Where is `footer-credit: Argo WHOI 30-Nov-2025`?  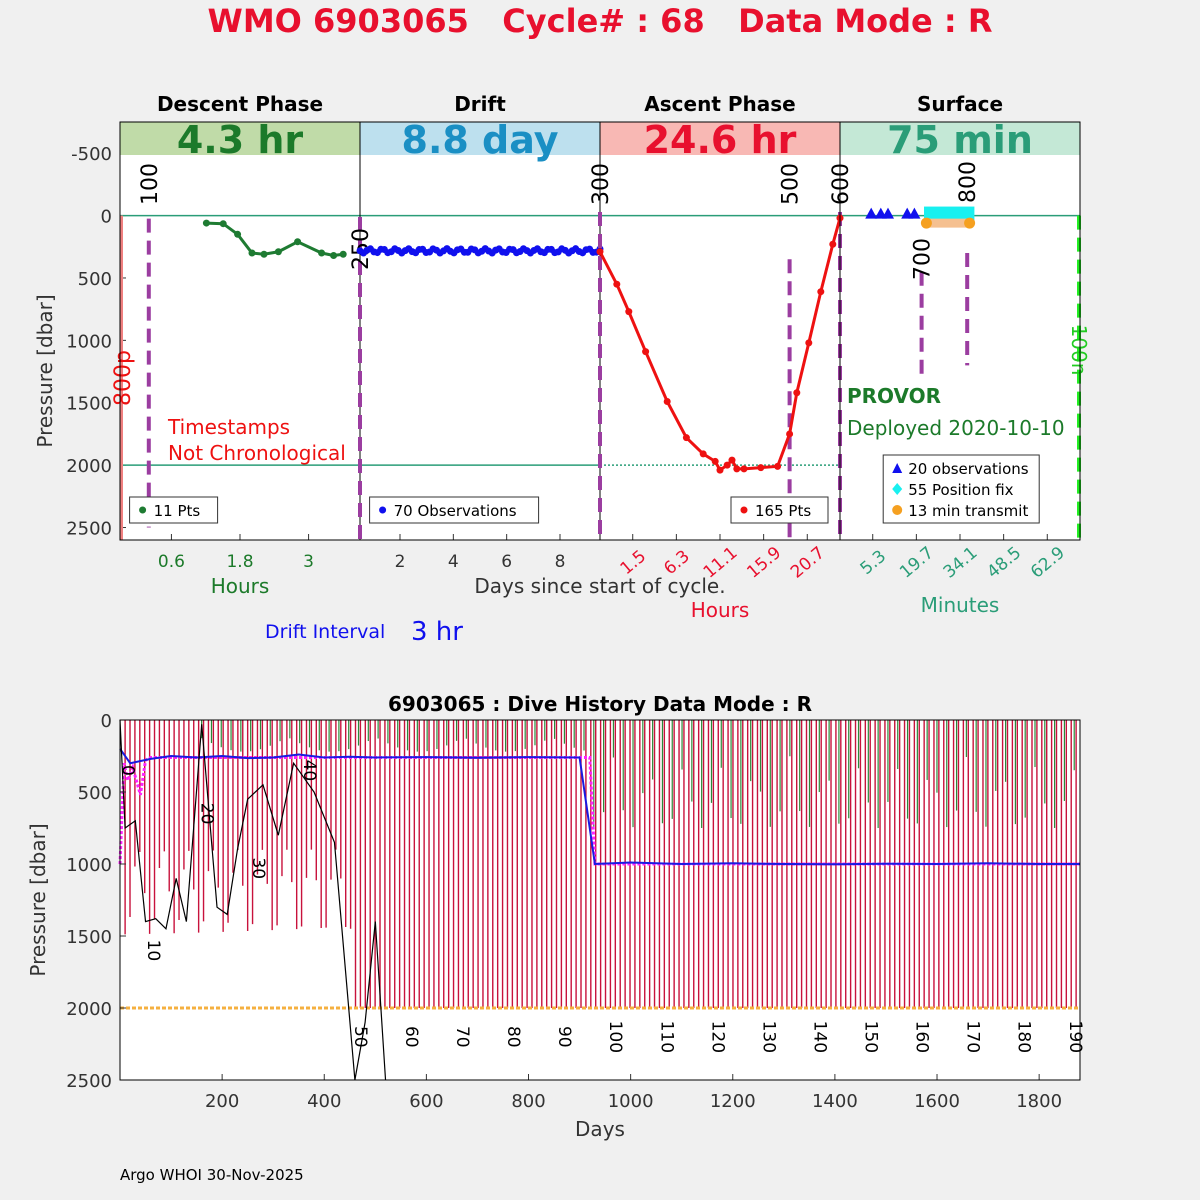 footer-credit: Argo WHOI 30-Nov-2025 is located at coordinates (212, 1175).